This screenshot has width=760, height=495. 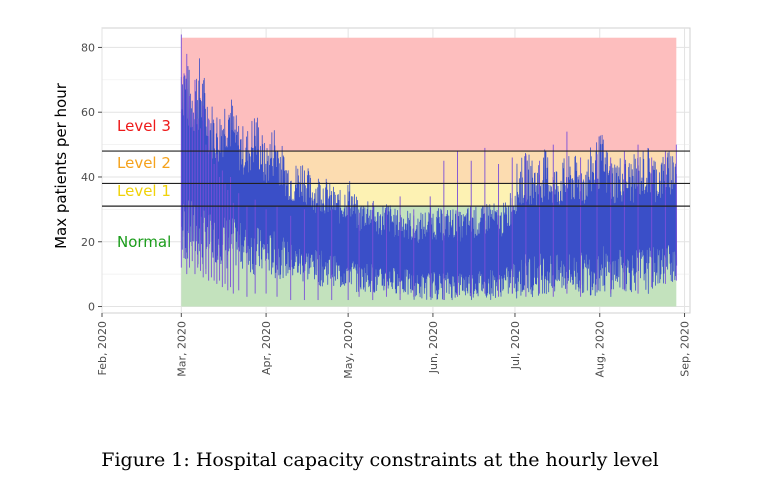 I want to click on zone-label-normal: Normal, so click(x=144, y=242).